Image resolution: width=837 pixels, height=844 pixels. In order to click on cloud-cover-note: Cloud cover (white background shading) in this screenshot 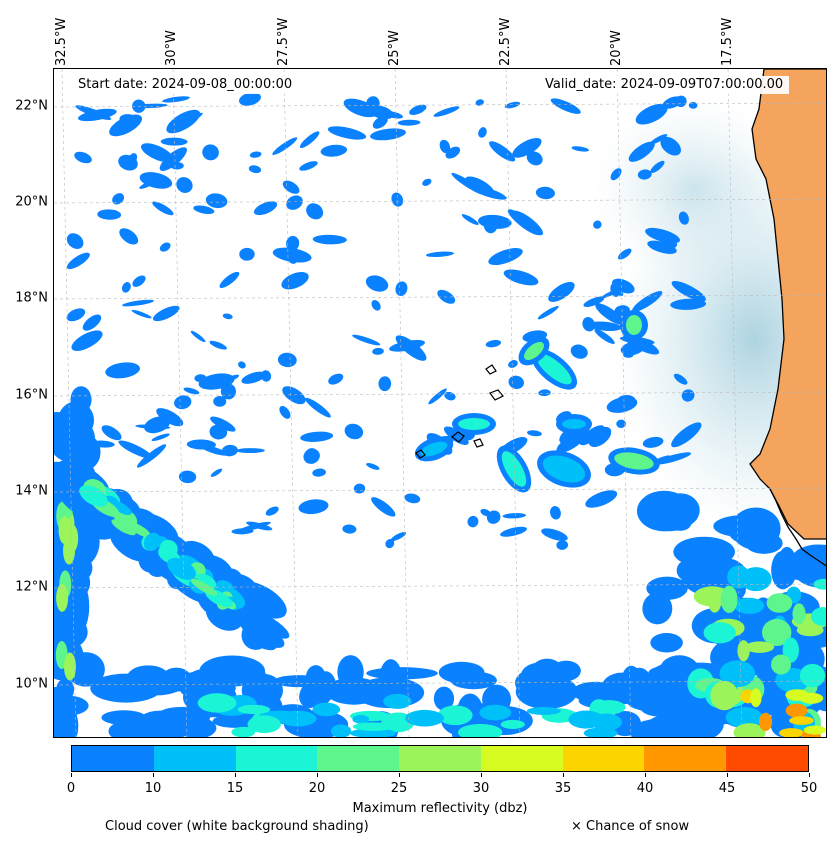, I will do `click(237, 826)`.